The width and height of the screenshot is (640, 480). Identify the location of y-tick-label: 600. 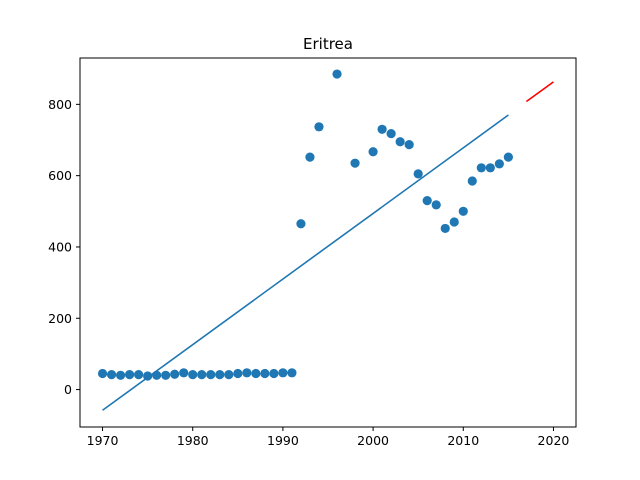
(60, 175).